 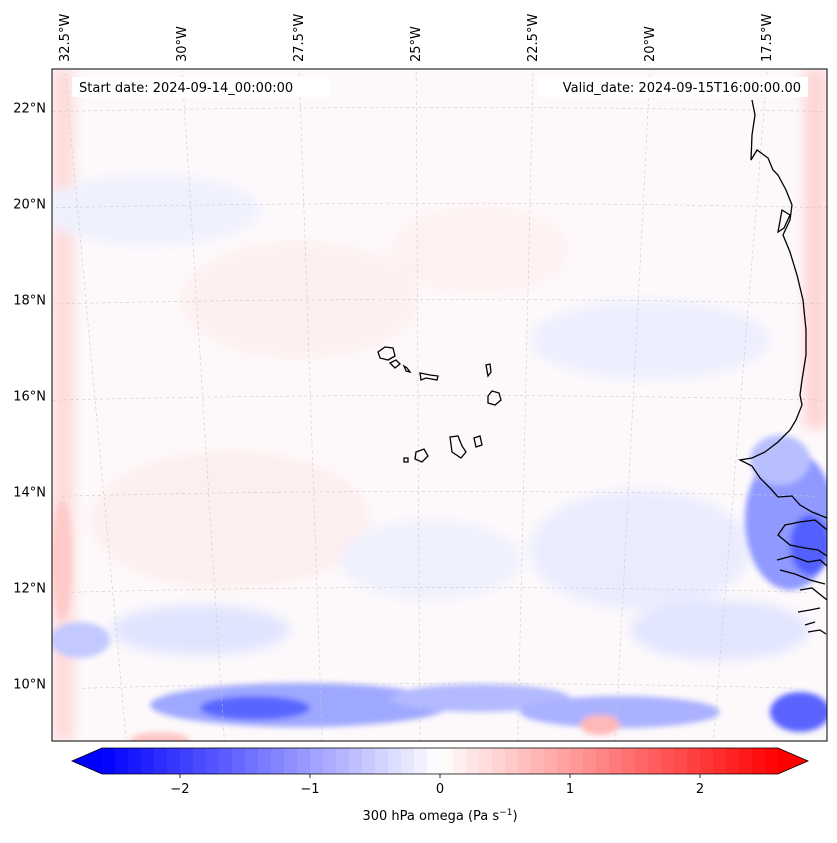 What do you see at coordinates (440, 789) in the screenshot?
I see `colorbar-tick-label: 0` at bounding box center [440, 789].